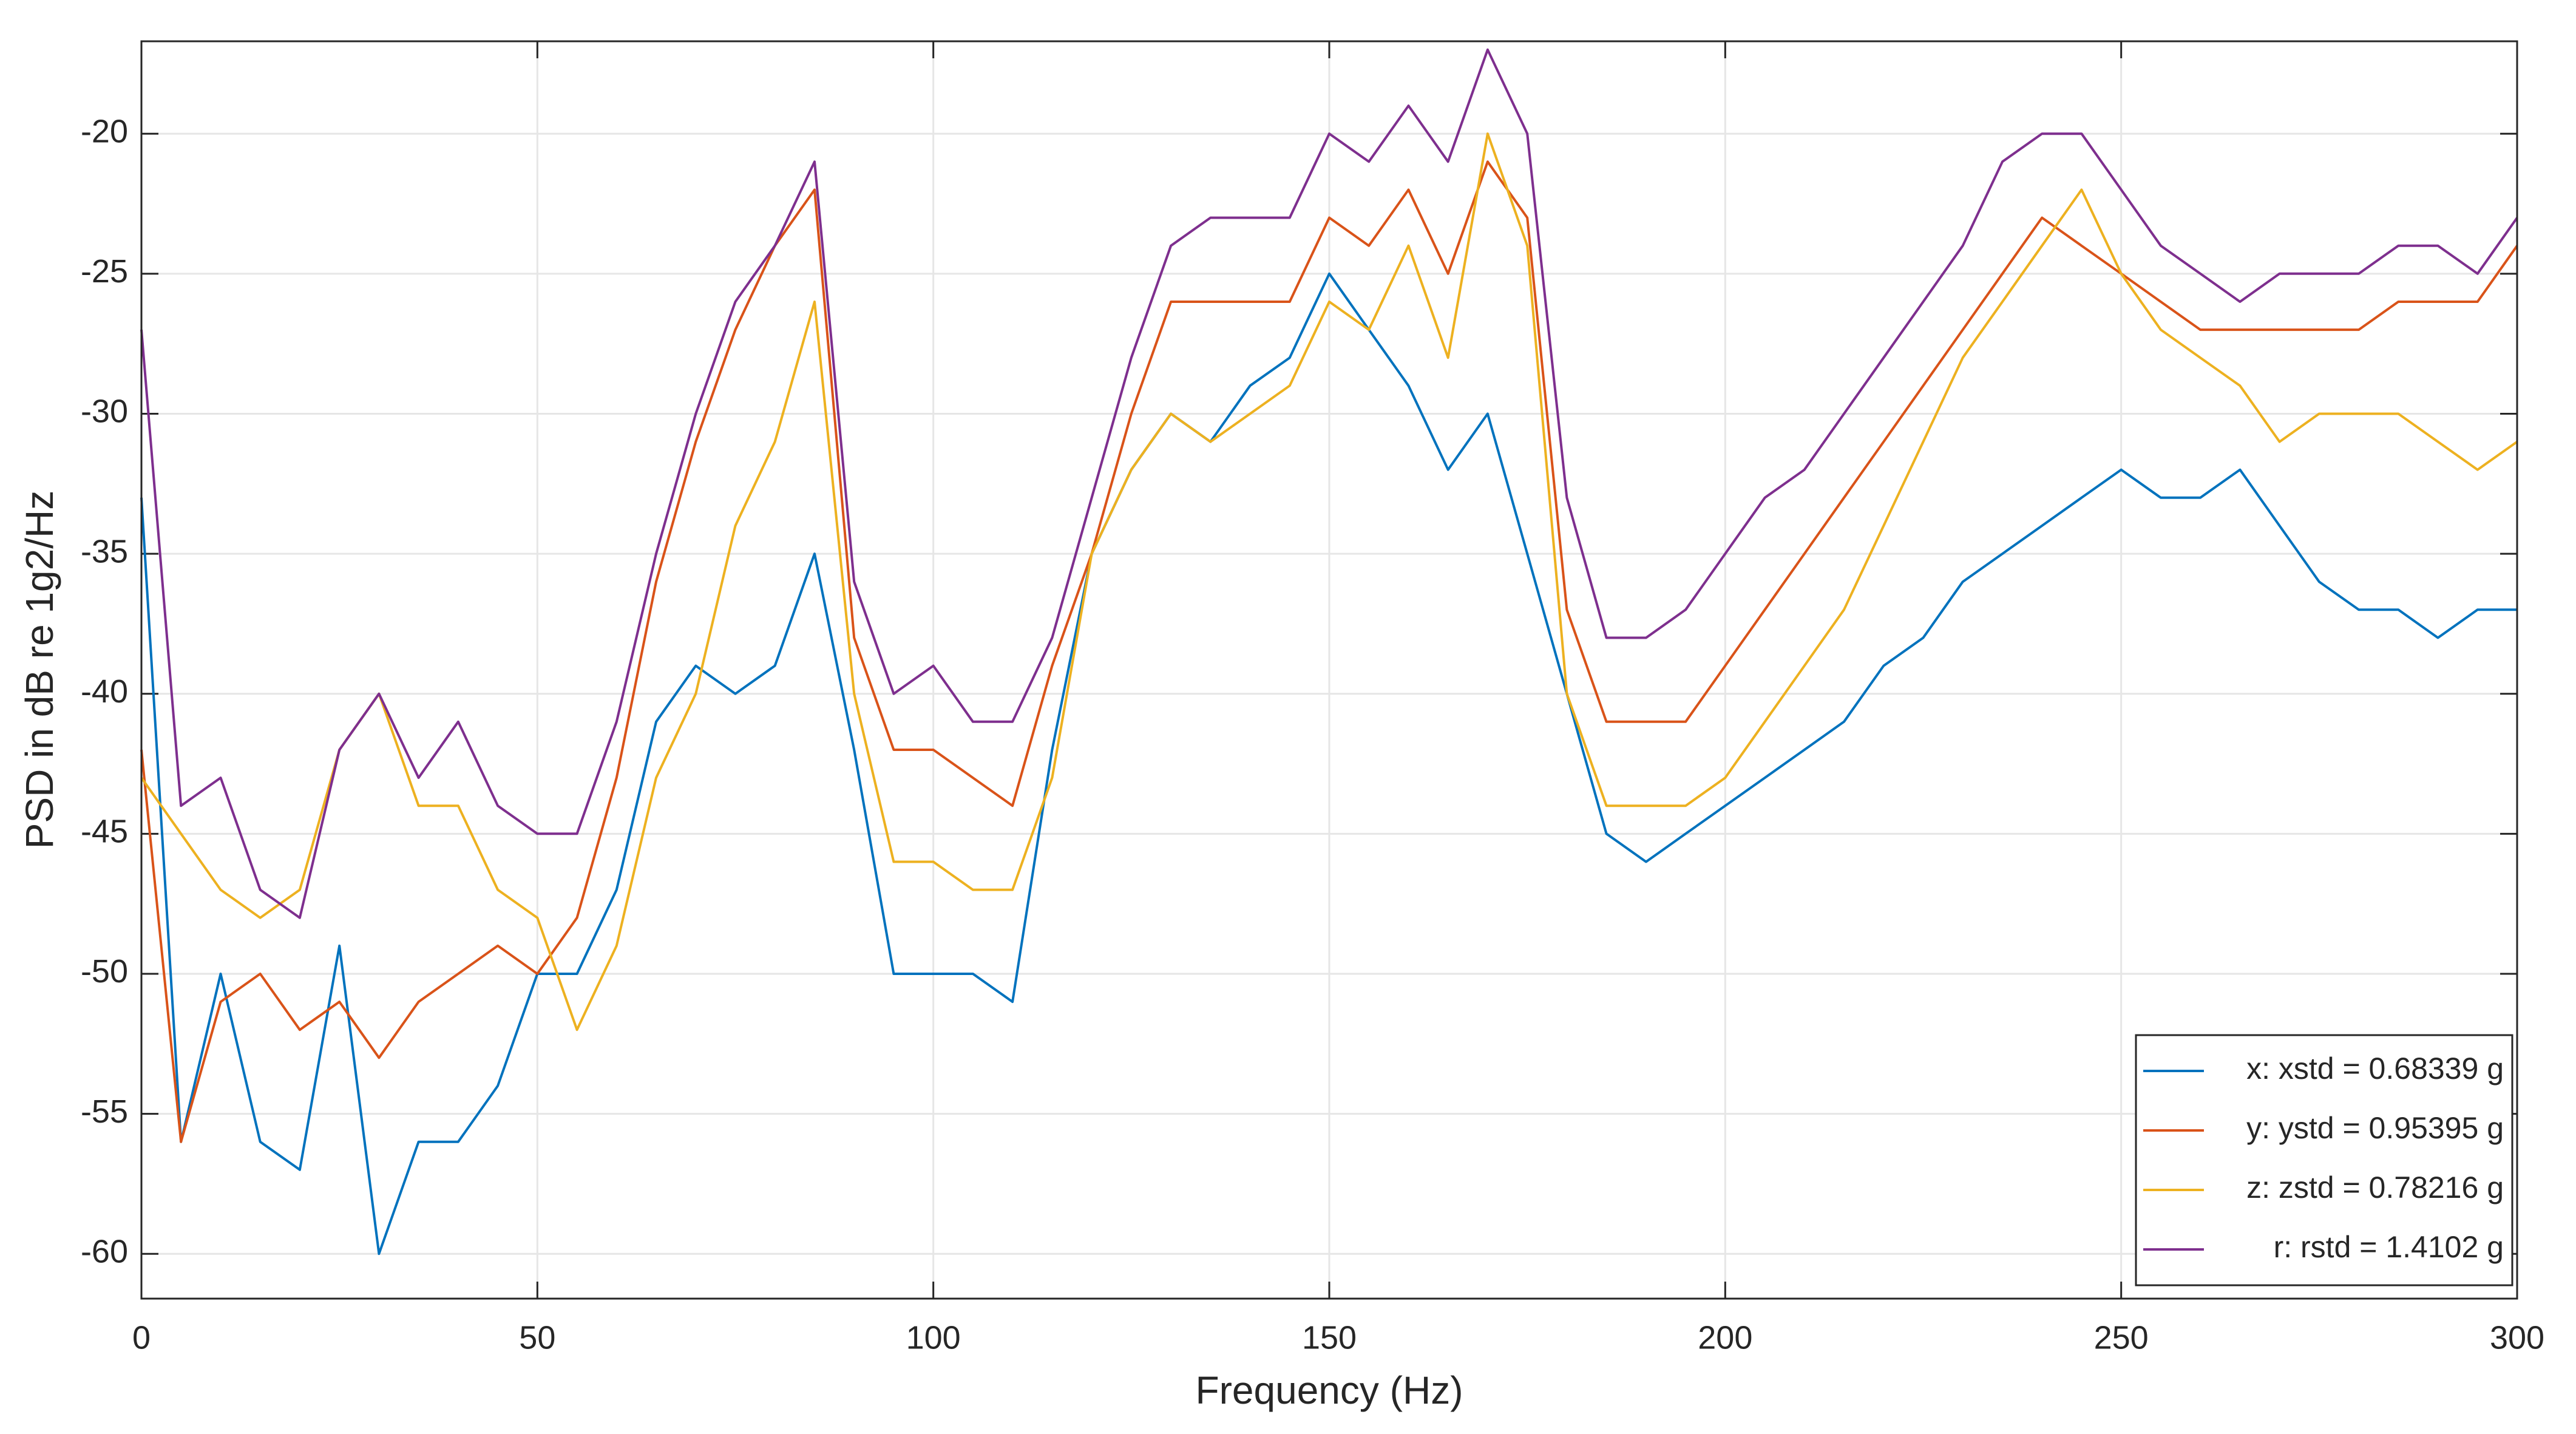  What do you see at coordinates (2389, 1247) in the screenshot?
I see `legend-label: r: rstd = 1.4102 g` at bounding box center [2389, 1247].